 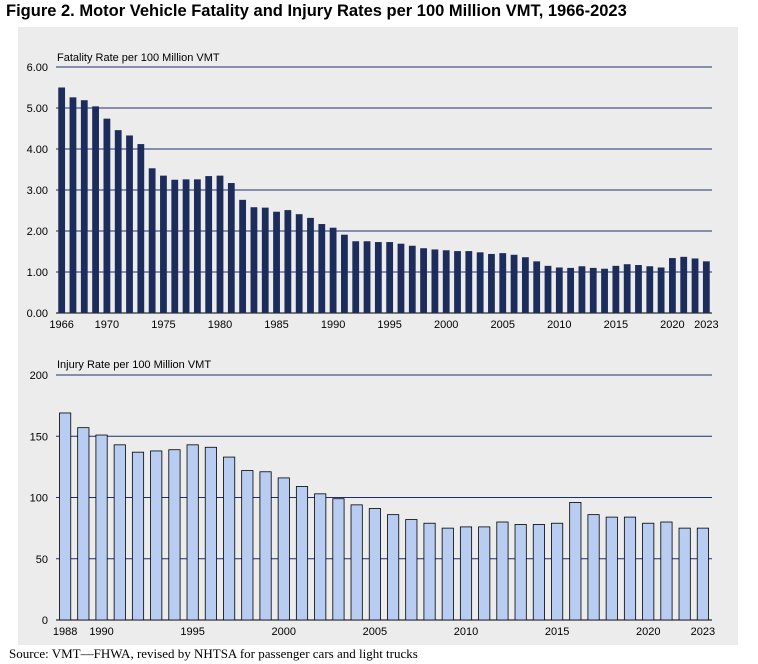 What do you see at coordinates (559, 325) in the screenshot?
I see `fatality-x-tick-label: 2010` at bounding box center [559, 325].